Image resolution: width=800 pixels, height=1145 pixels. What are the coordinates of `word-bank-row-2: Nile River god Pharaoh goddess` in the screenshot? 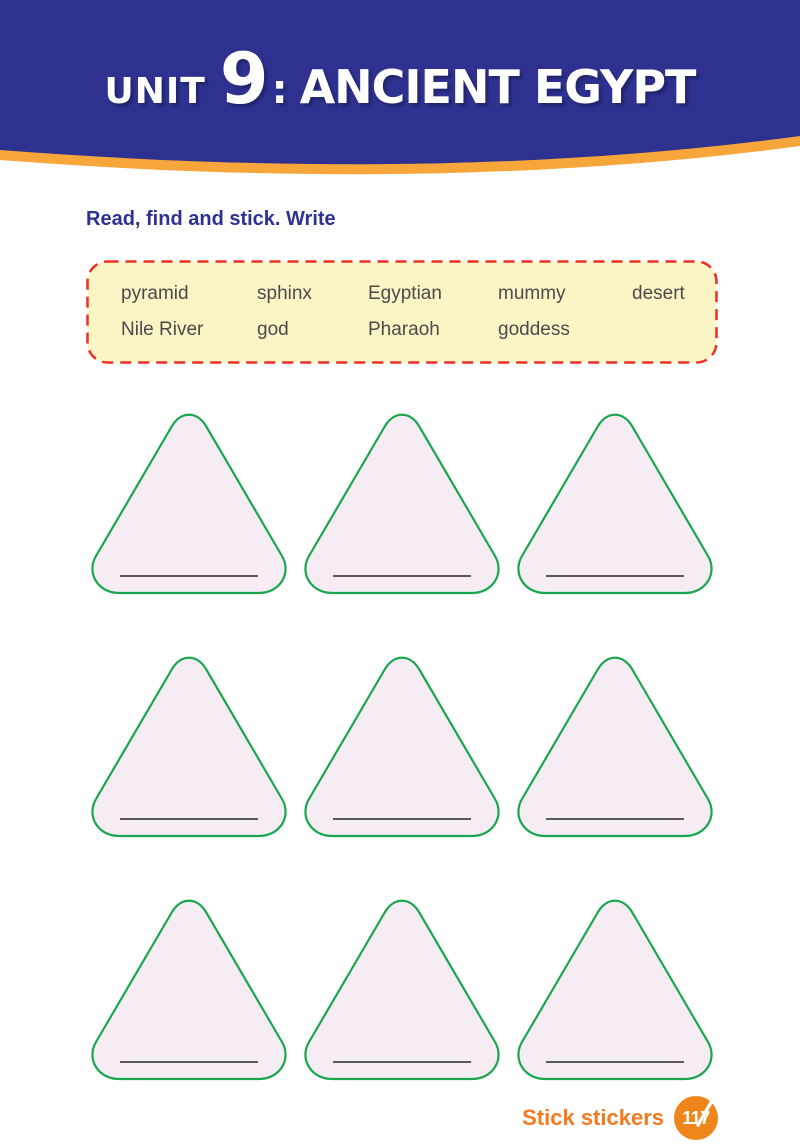 It's located at (419, 330).